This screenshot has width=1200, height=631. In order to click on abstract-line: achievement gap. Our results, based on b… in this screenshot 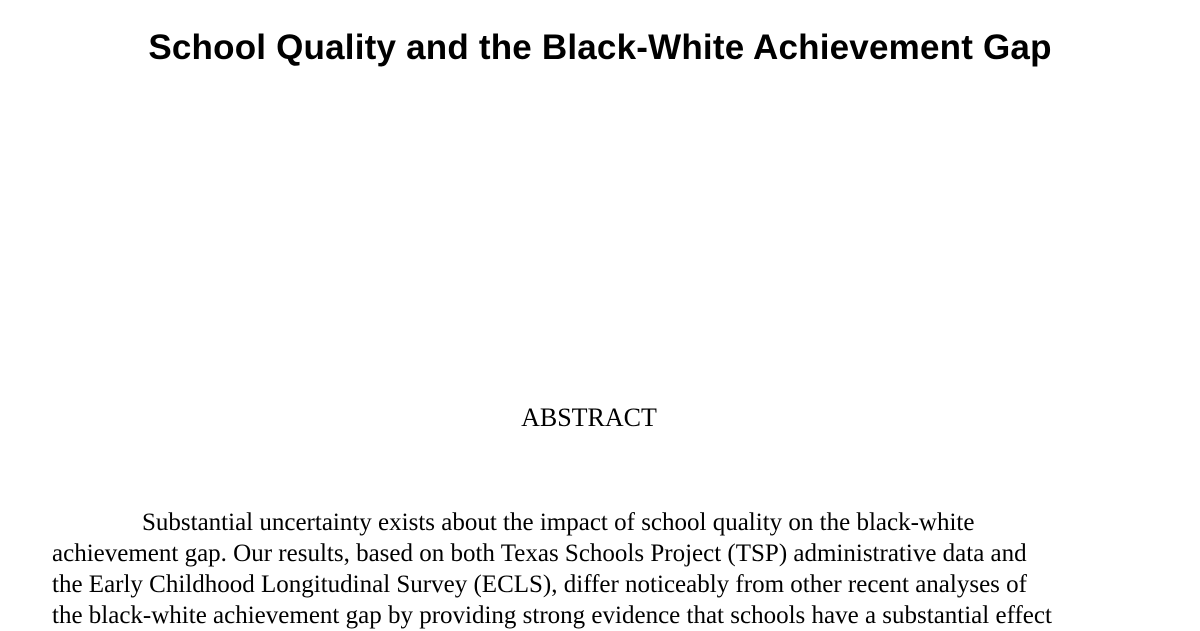, I will do `click(539, 553)`.